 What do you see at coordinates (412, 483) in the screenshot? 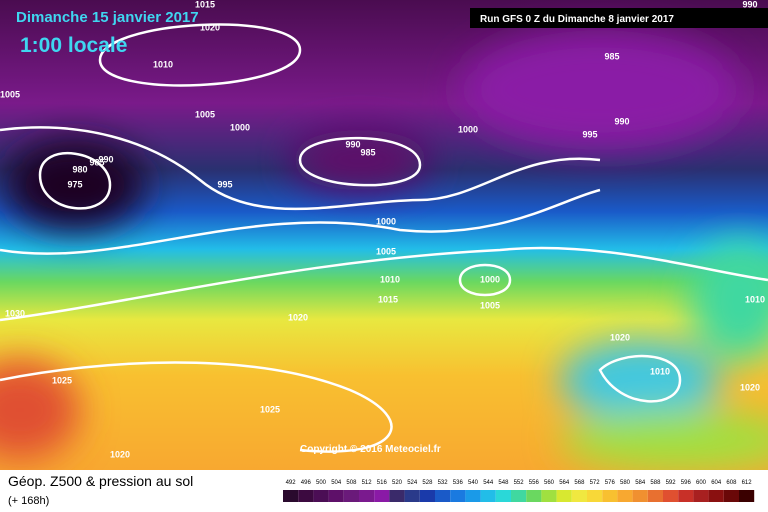
I see `legend-label: 524` at bounding box center [412, 483].